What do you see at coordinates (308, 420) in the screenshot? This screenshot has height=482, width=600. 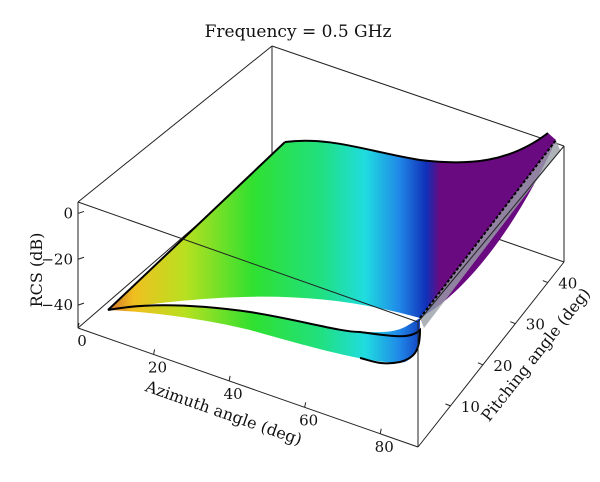 I see `x-tick-label: 60` at bounding box center [308, 420].